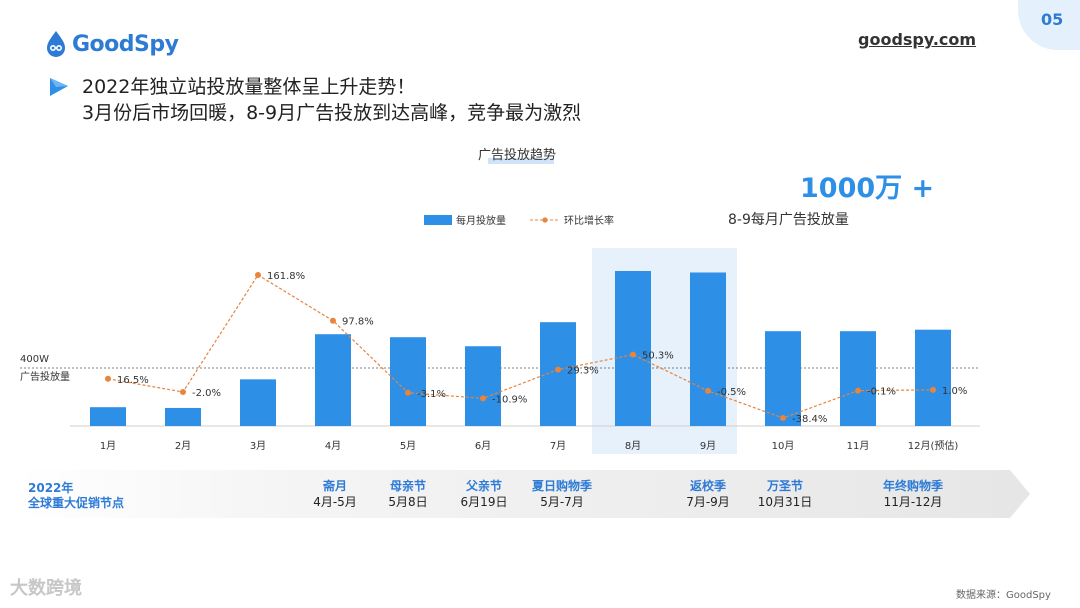  I want to click on rate-label: -0.1%, so click(881, 392).